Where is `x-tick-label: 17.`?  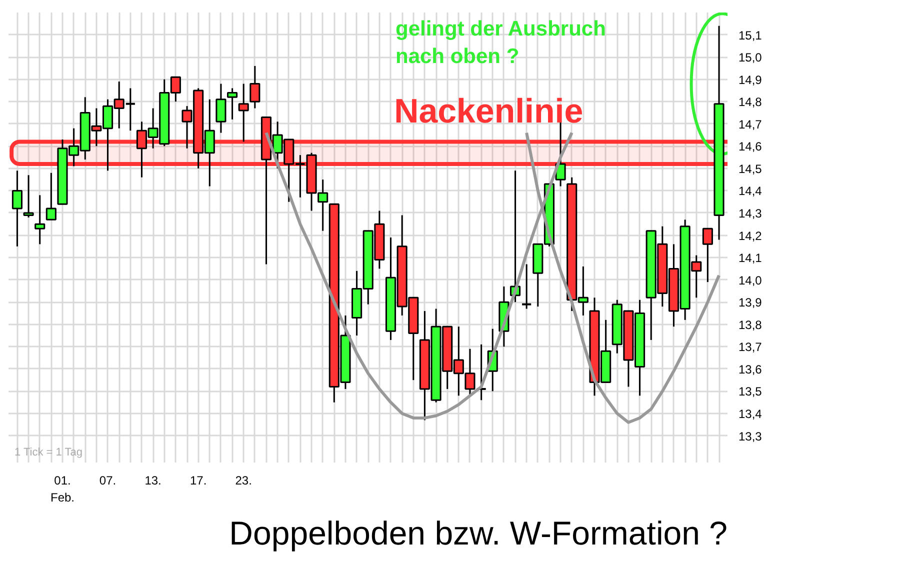 x-tick-label: 17. is located at coordinates (198, 481).